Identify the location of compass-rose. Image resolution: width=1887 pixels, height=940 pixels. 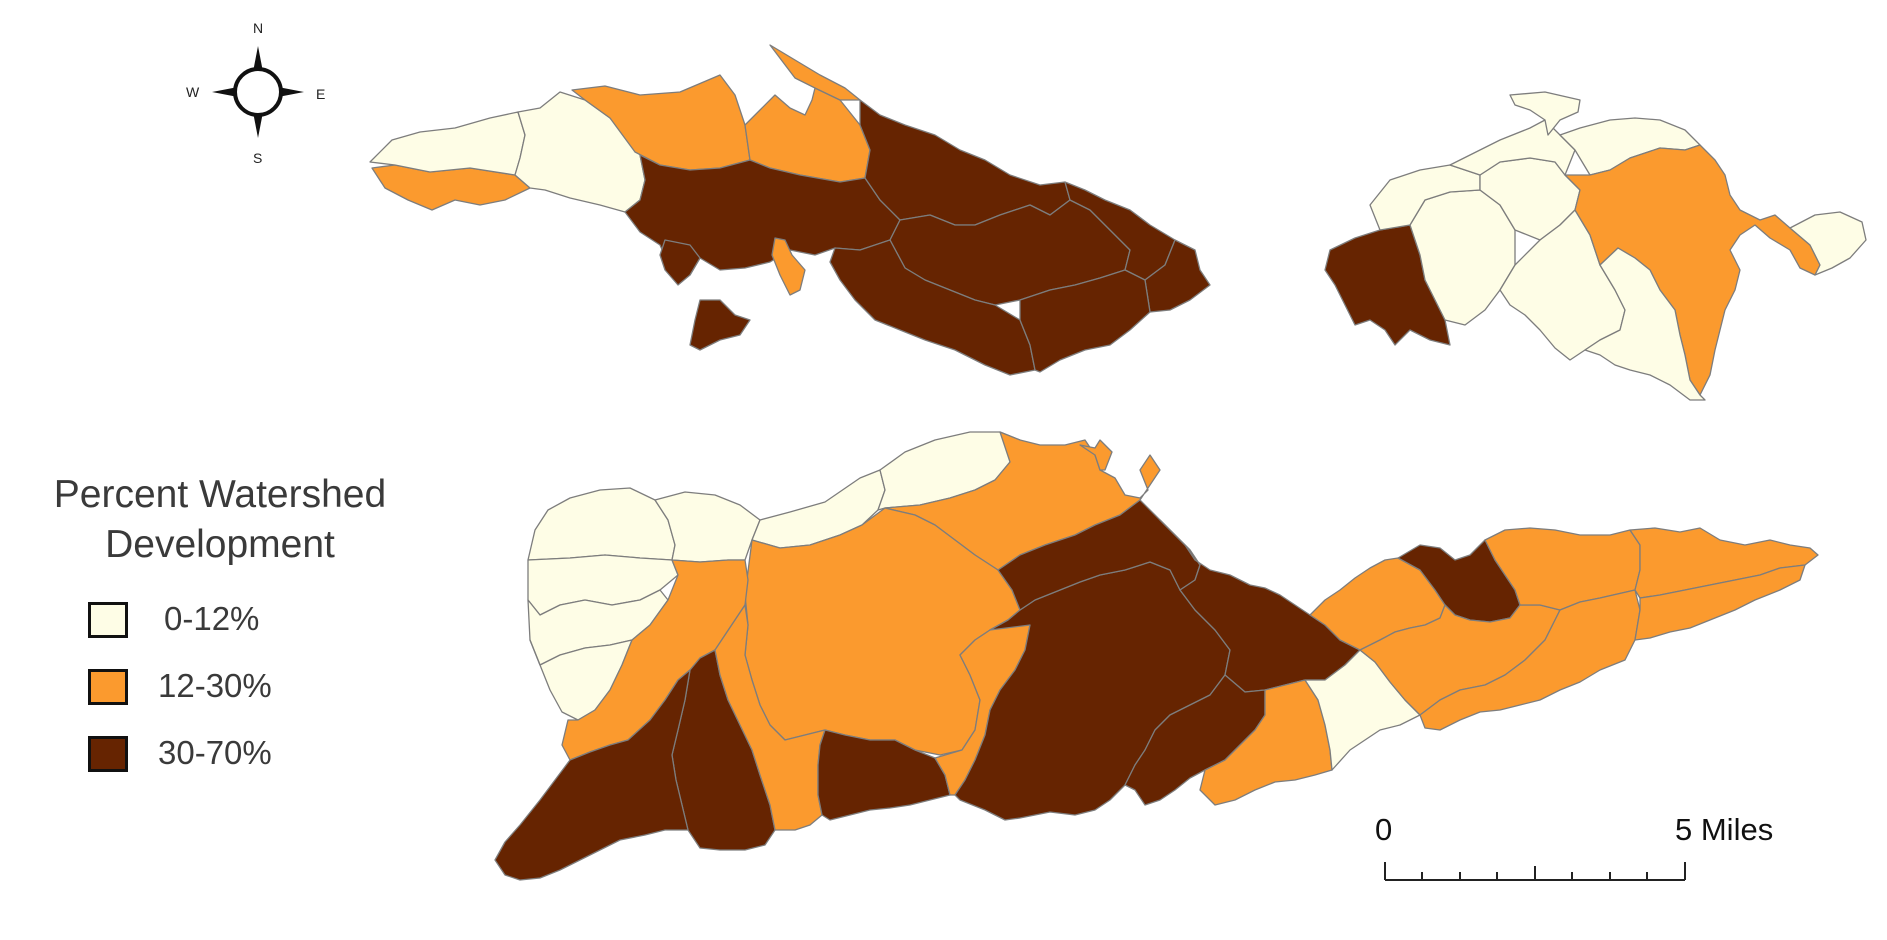
(258, 92).